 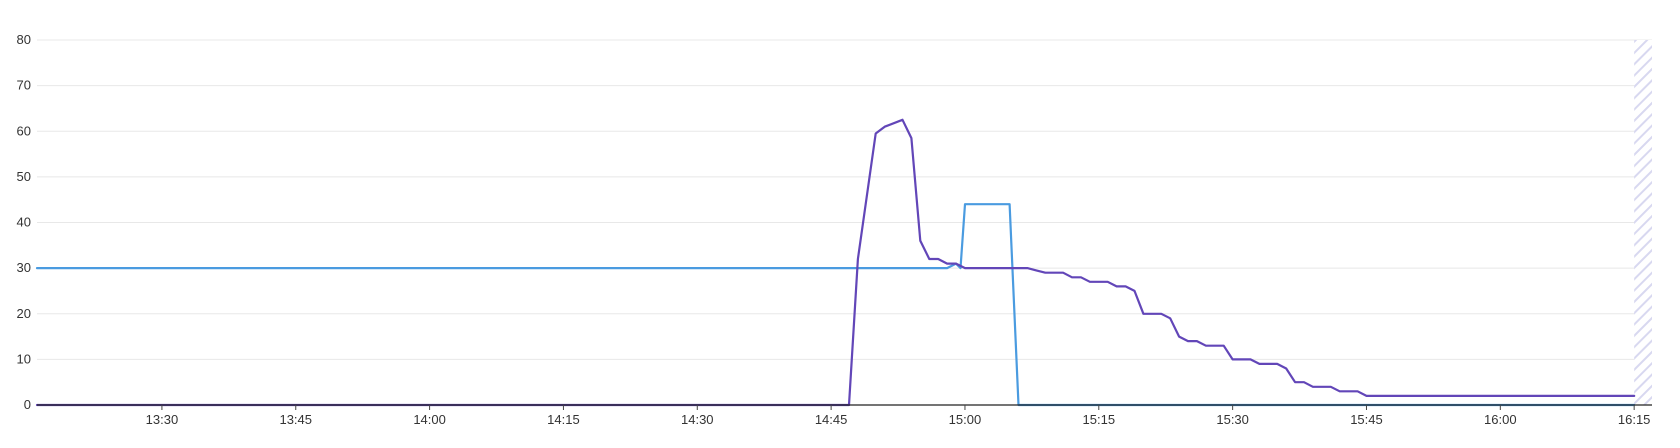 I want to click on y-tick-label: 40, so click(x=24, y=222).